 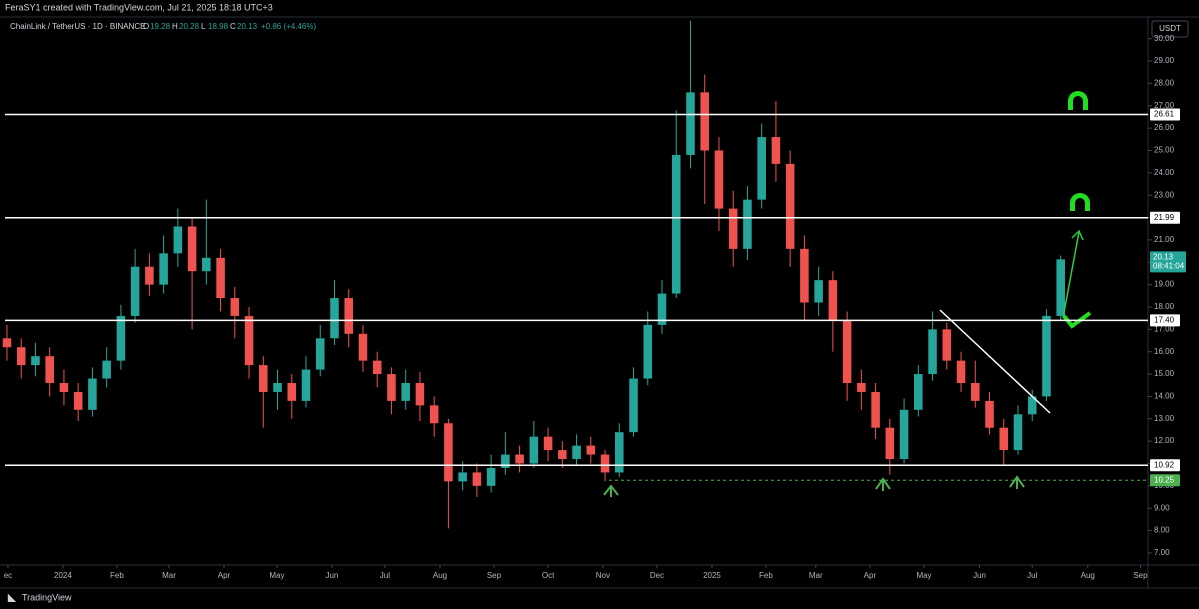 What do you see at coordinates (995, 361) in the screenshot?
I see `trendline` at bounding box center [995, 361].